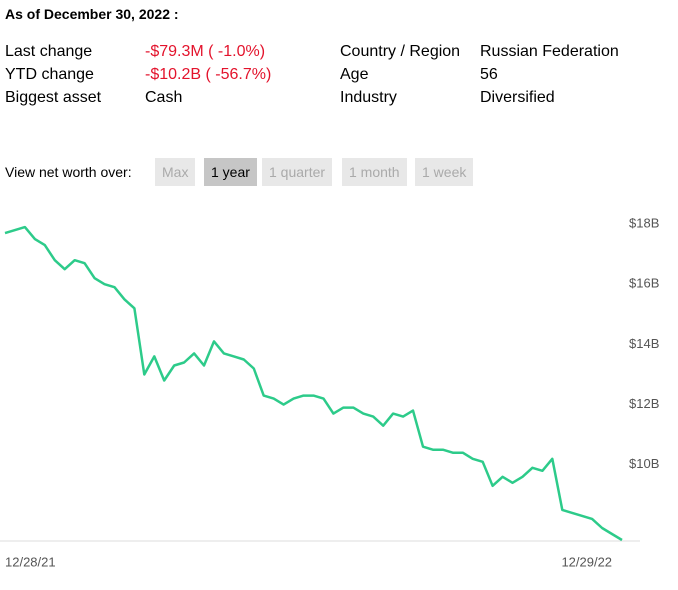 This screenshot has height=590, width=678. Describe the element at coordinates (644, 283) in the screenshot. I see `y-tick-label: $16B` at that location.